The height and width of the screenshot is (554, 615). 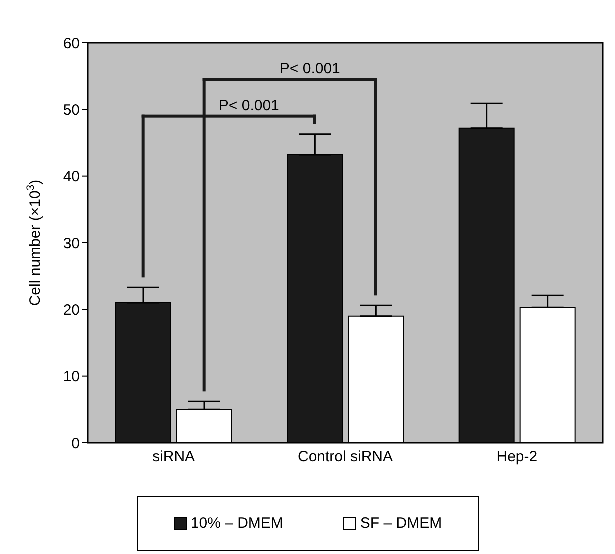 What do you see at coordinates (71, 377) in the screenshot?
I see `y-tick-label: 10` at bounding box center [71, 377].